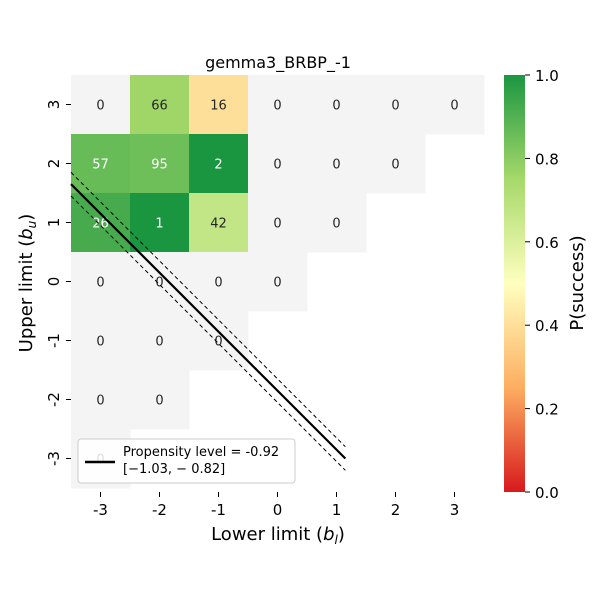  Describe the element at coordinates (159, 510) in the screenshot. I see `x-tick-label: -2` at that location.